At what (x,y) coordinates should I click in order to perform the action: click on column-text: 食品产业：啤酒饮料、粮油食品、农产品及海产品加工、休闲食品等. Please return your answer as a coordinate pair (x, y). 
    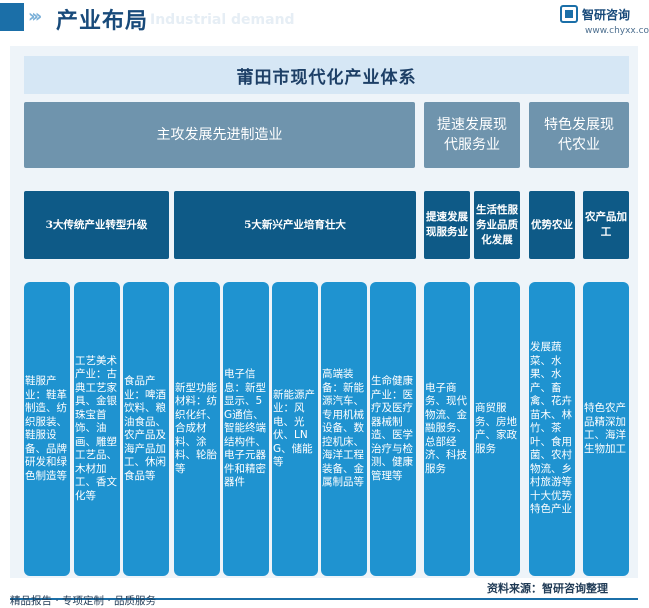
    Looking at the image, I should click on (145, 428).